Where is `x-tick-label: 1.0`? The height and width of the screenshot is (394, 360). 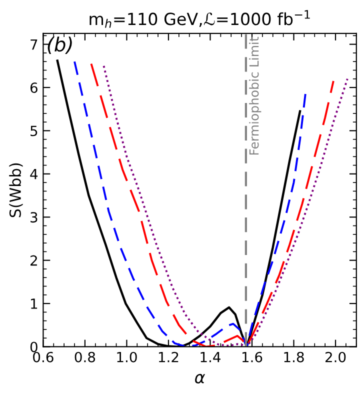 x-tick-label: 1.0 is located at coordinates (127, 357).